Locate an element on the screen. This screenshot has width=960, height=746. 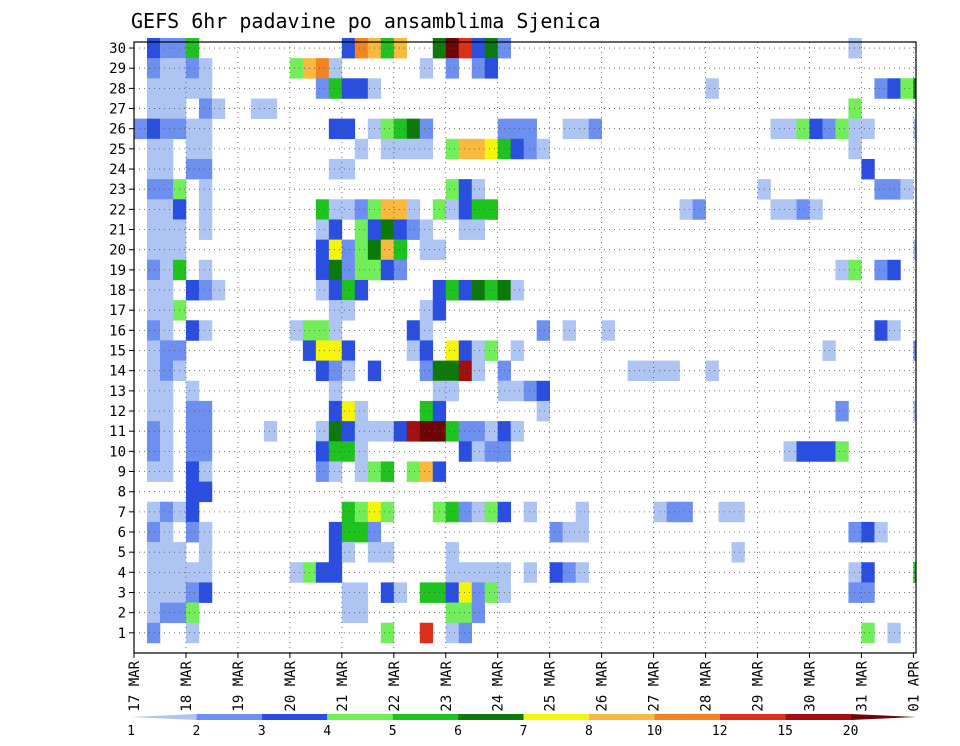
y-tick-label: 1 is located at coordinates (122, 634).